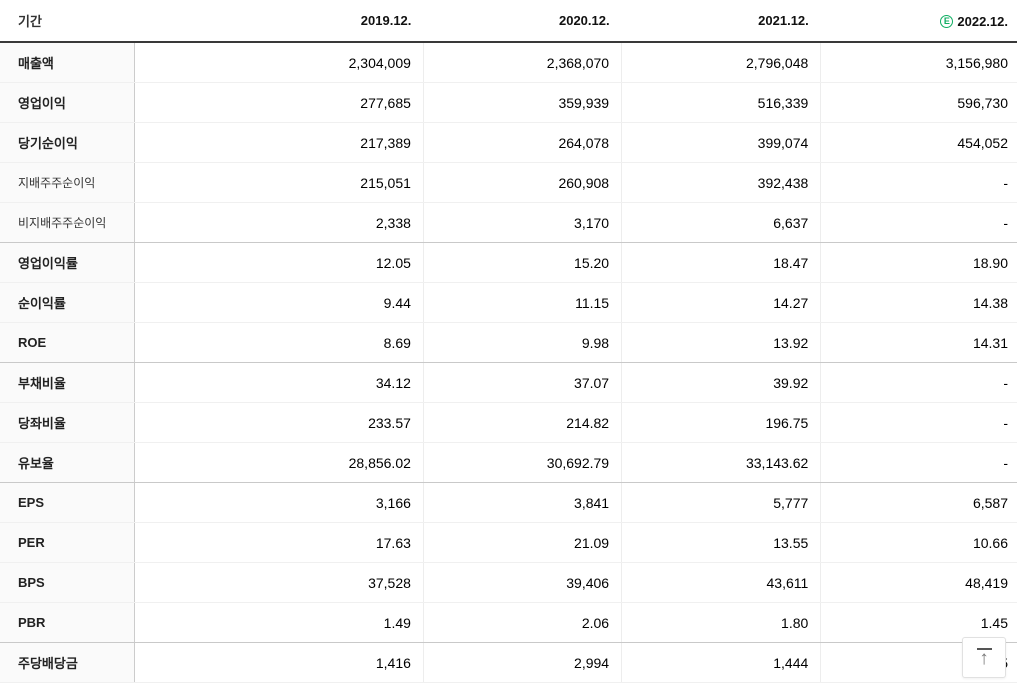 The image size is (1017, 683). What do you see at coordinates (918, 502) in the screenshot?
I see `value-cell: 6,587` at bounding box center [918, 502].